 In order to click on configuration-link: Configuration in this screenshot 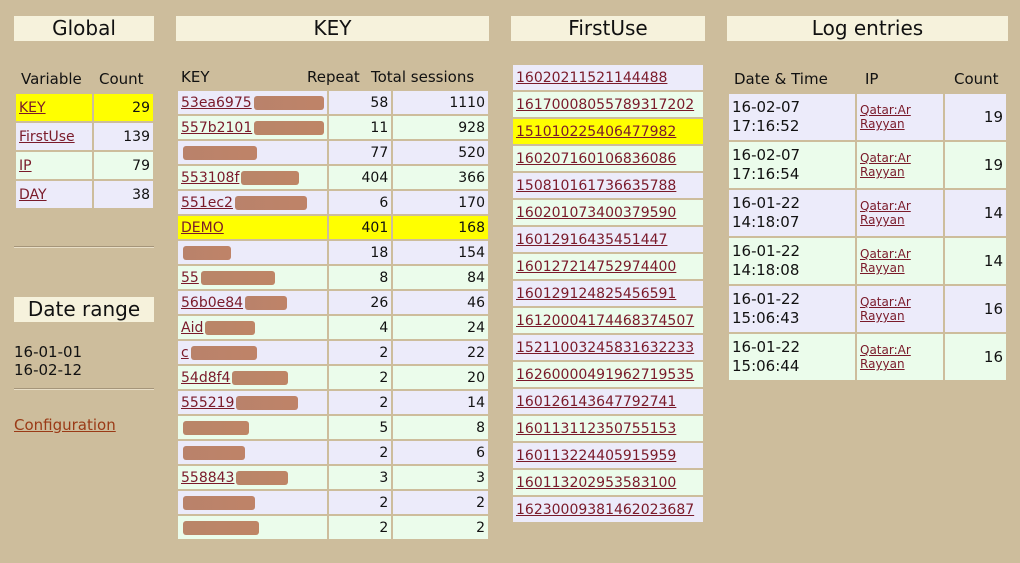, I will do `click(65, 425)`.